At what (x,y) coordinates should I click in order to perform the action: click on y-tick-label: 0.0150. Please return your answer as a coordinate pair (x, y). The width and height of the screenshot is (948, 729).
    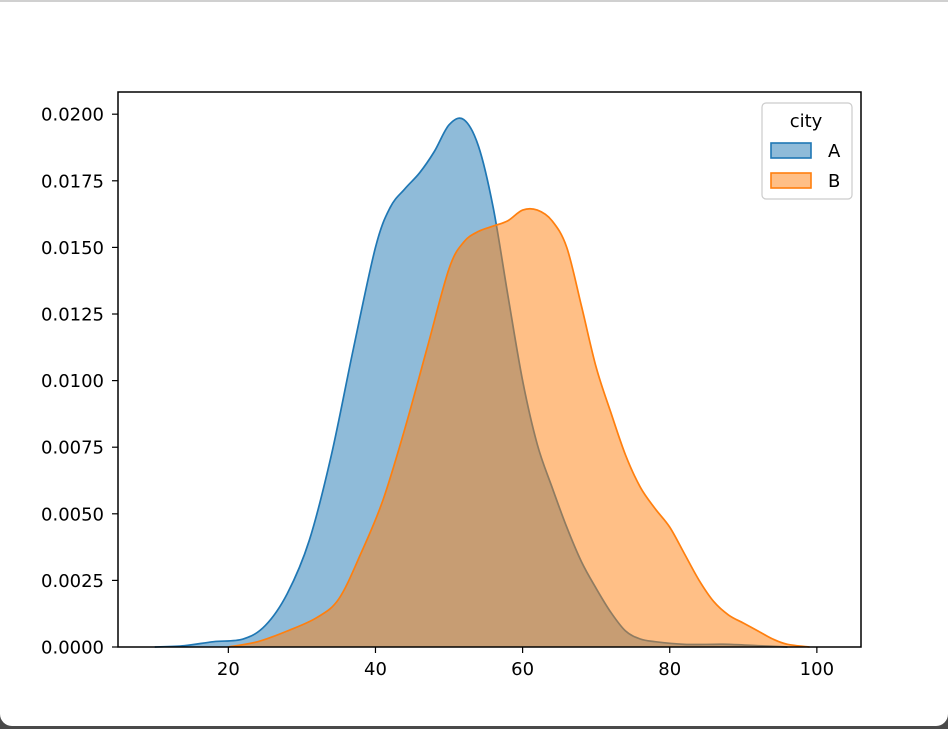
    Looking at the image, I should click on (72, 248).